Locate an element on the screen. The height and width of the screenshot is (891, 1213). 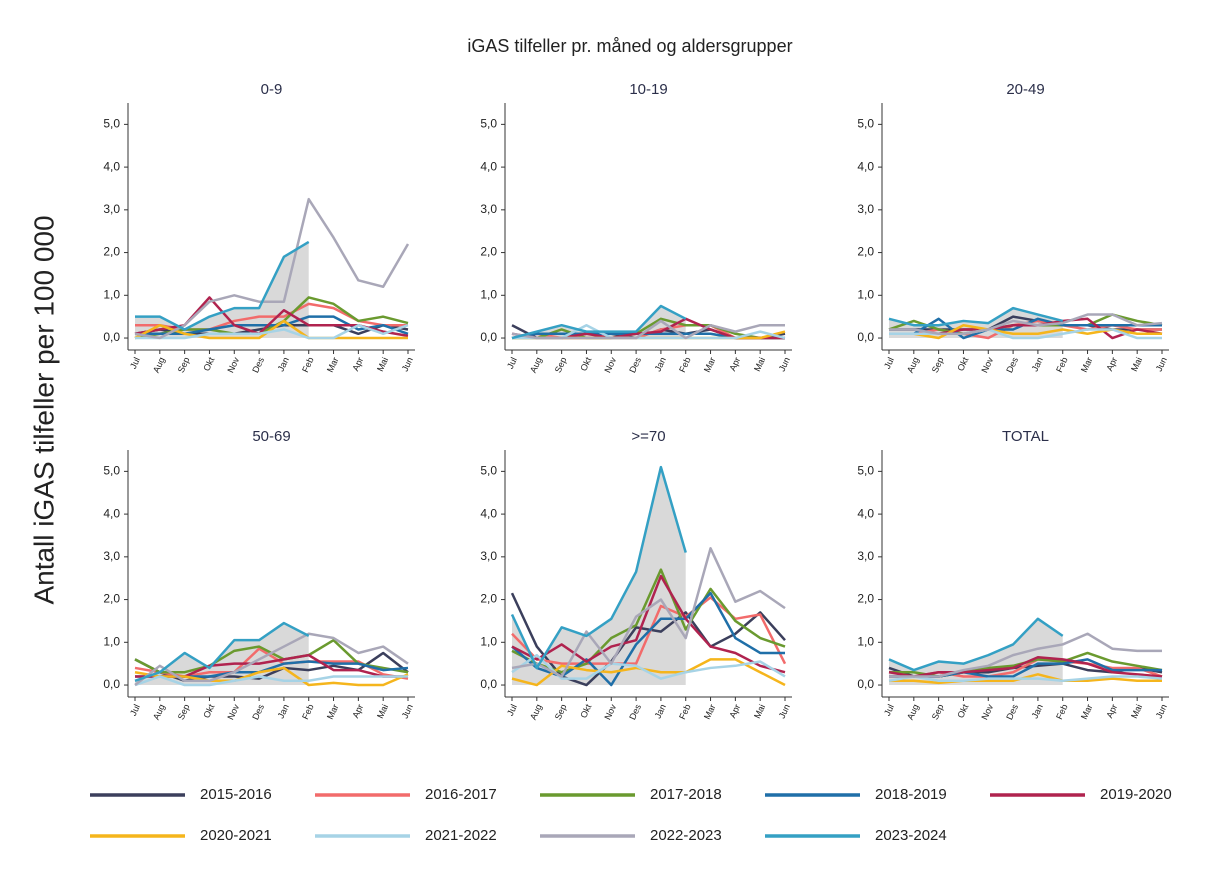
panel-title: 10-19 is located at coordinates (648, 89).